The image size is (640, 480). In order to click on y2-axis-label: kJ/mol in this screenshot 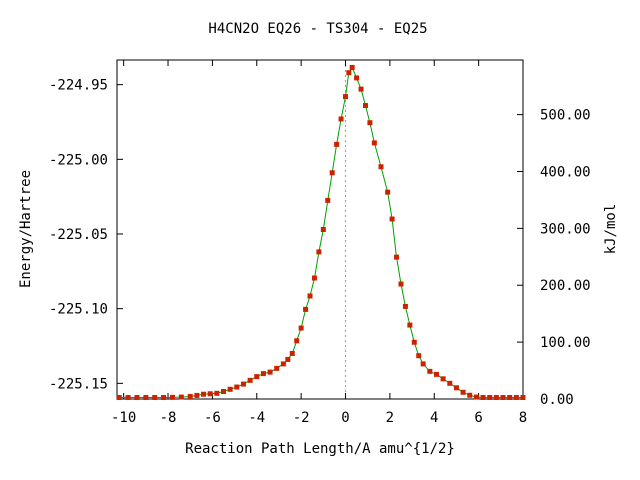, I will do `click(611, 229)`.